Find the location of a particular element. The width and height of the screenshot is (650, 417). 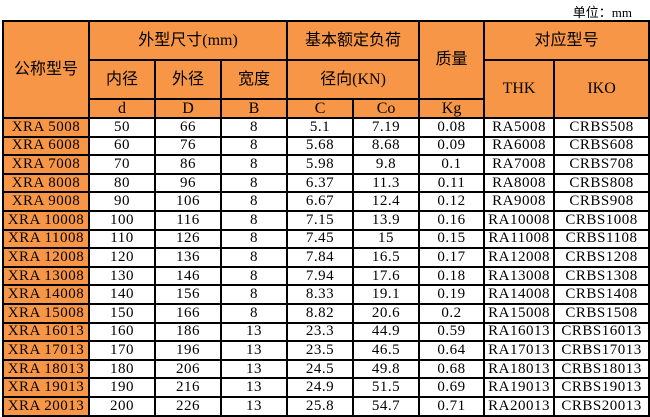

header-inner: 内径 is located at coordinates (122, 79).